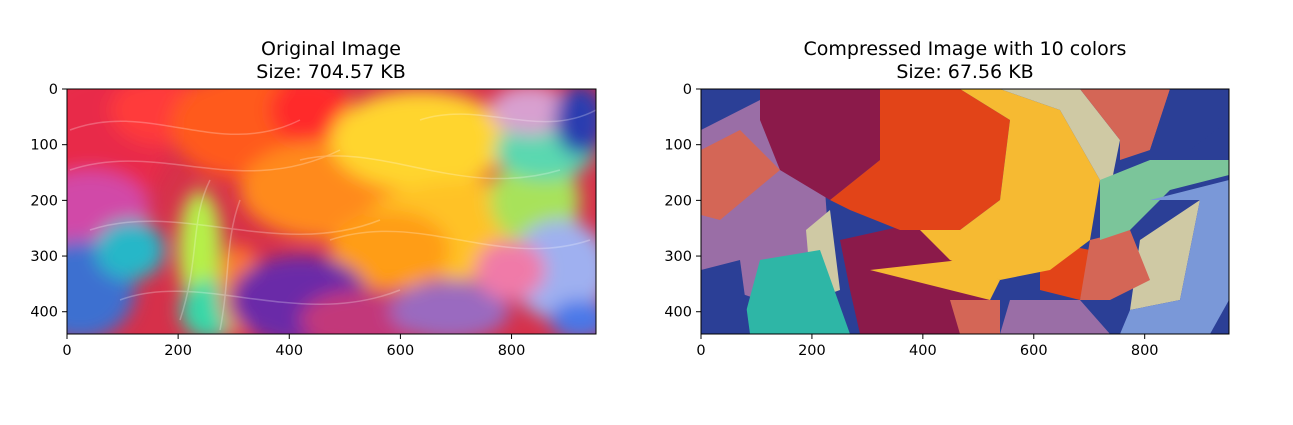 This screenshot has width=1293, height=425. I want to click on original-ytick-label: 200, so click(44, 201).